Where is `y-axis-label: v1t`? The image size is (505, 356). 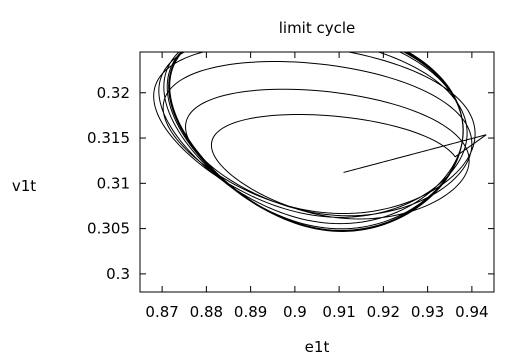 y-axis-label: v1t is located at coordinates (24, 186).